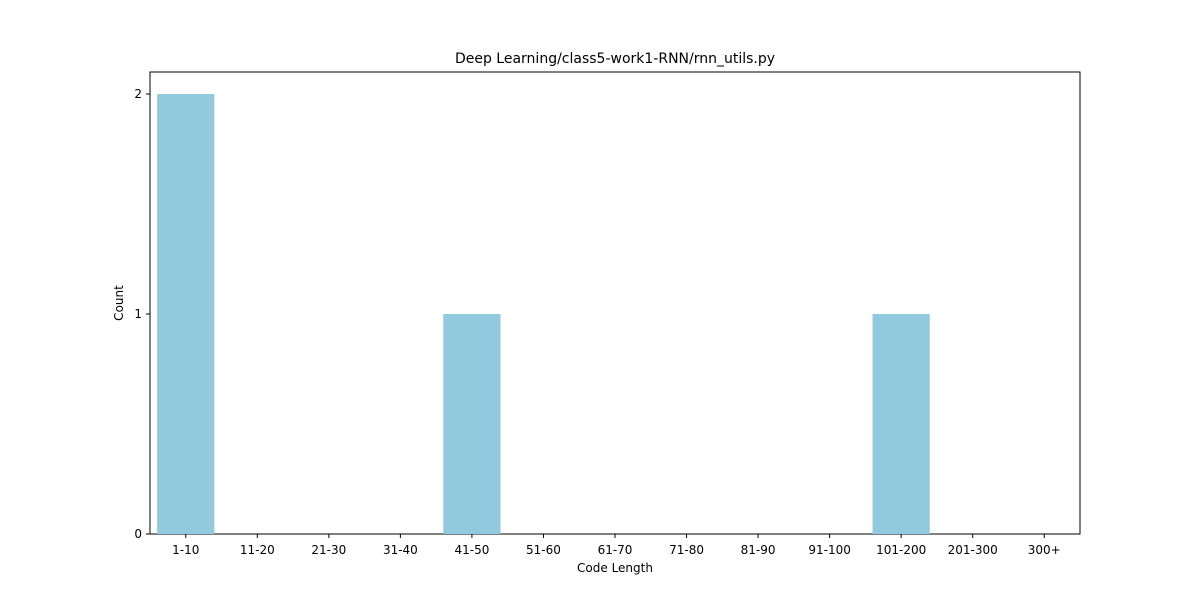 The width and height of the screenshot is (1200, 604). What do you see at coordinates (138, 94) in the screenshot?
I see `y-tick-label: 2` at bounding box center [138, 94].